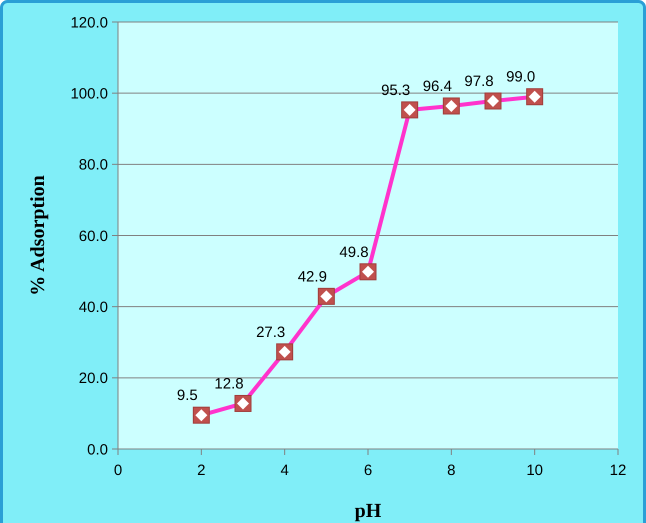  I want to click on data-label: 97.8, so click(479, 81).